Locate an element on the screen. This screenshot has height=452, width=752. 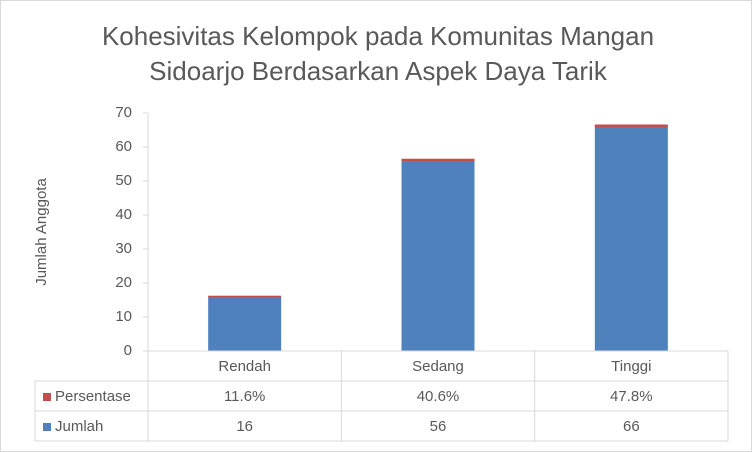
data-table-cell: 56 is located at coordinates (438, 426).